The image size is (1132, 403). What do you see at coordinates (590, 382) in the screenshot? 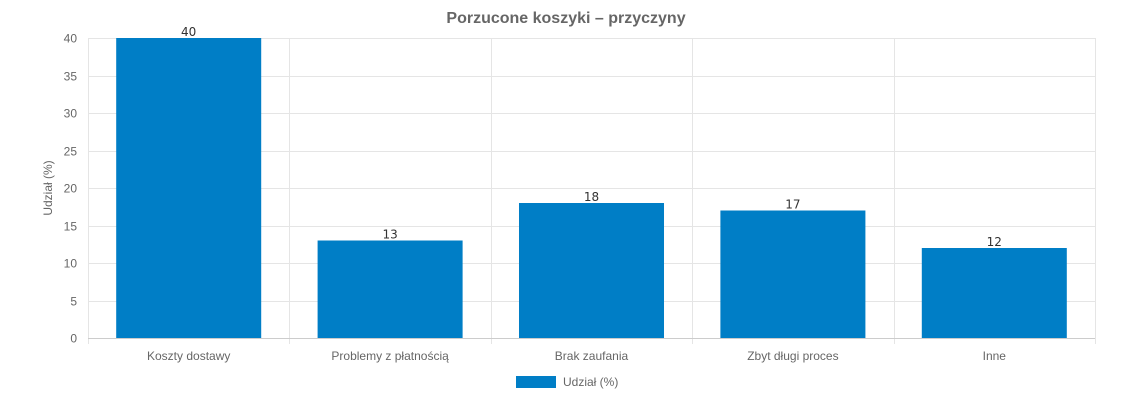
I see `legend-label: Udział (%)` at bounding box center [590, 382].